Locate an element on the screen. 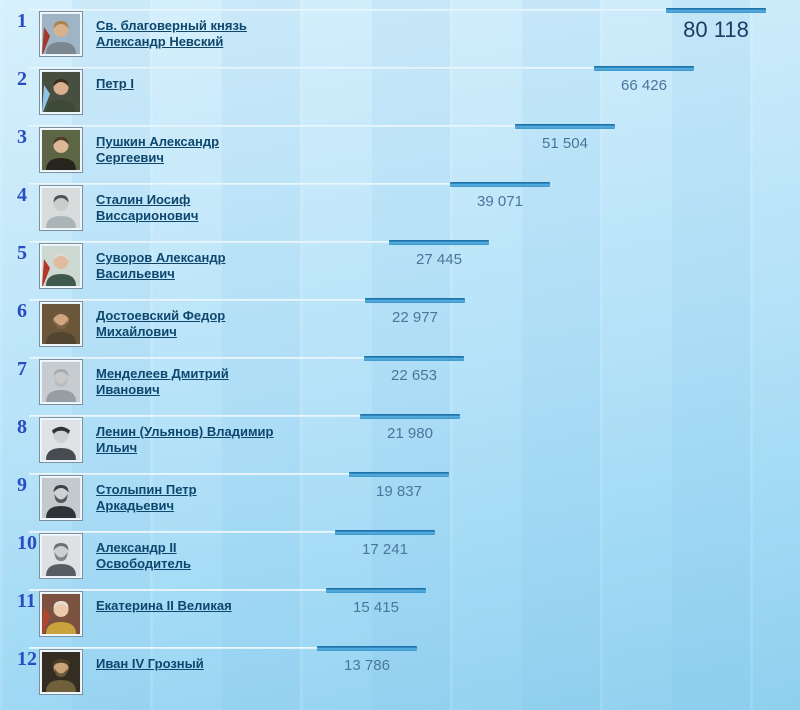  vote-count: 66 426 is located at coordinates (644, 85).